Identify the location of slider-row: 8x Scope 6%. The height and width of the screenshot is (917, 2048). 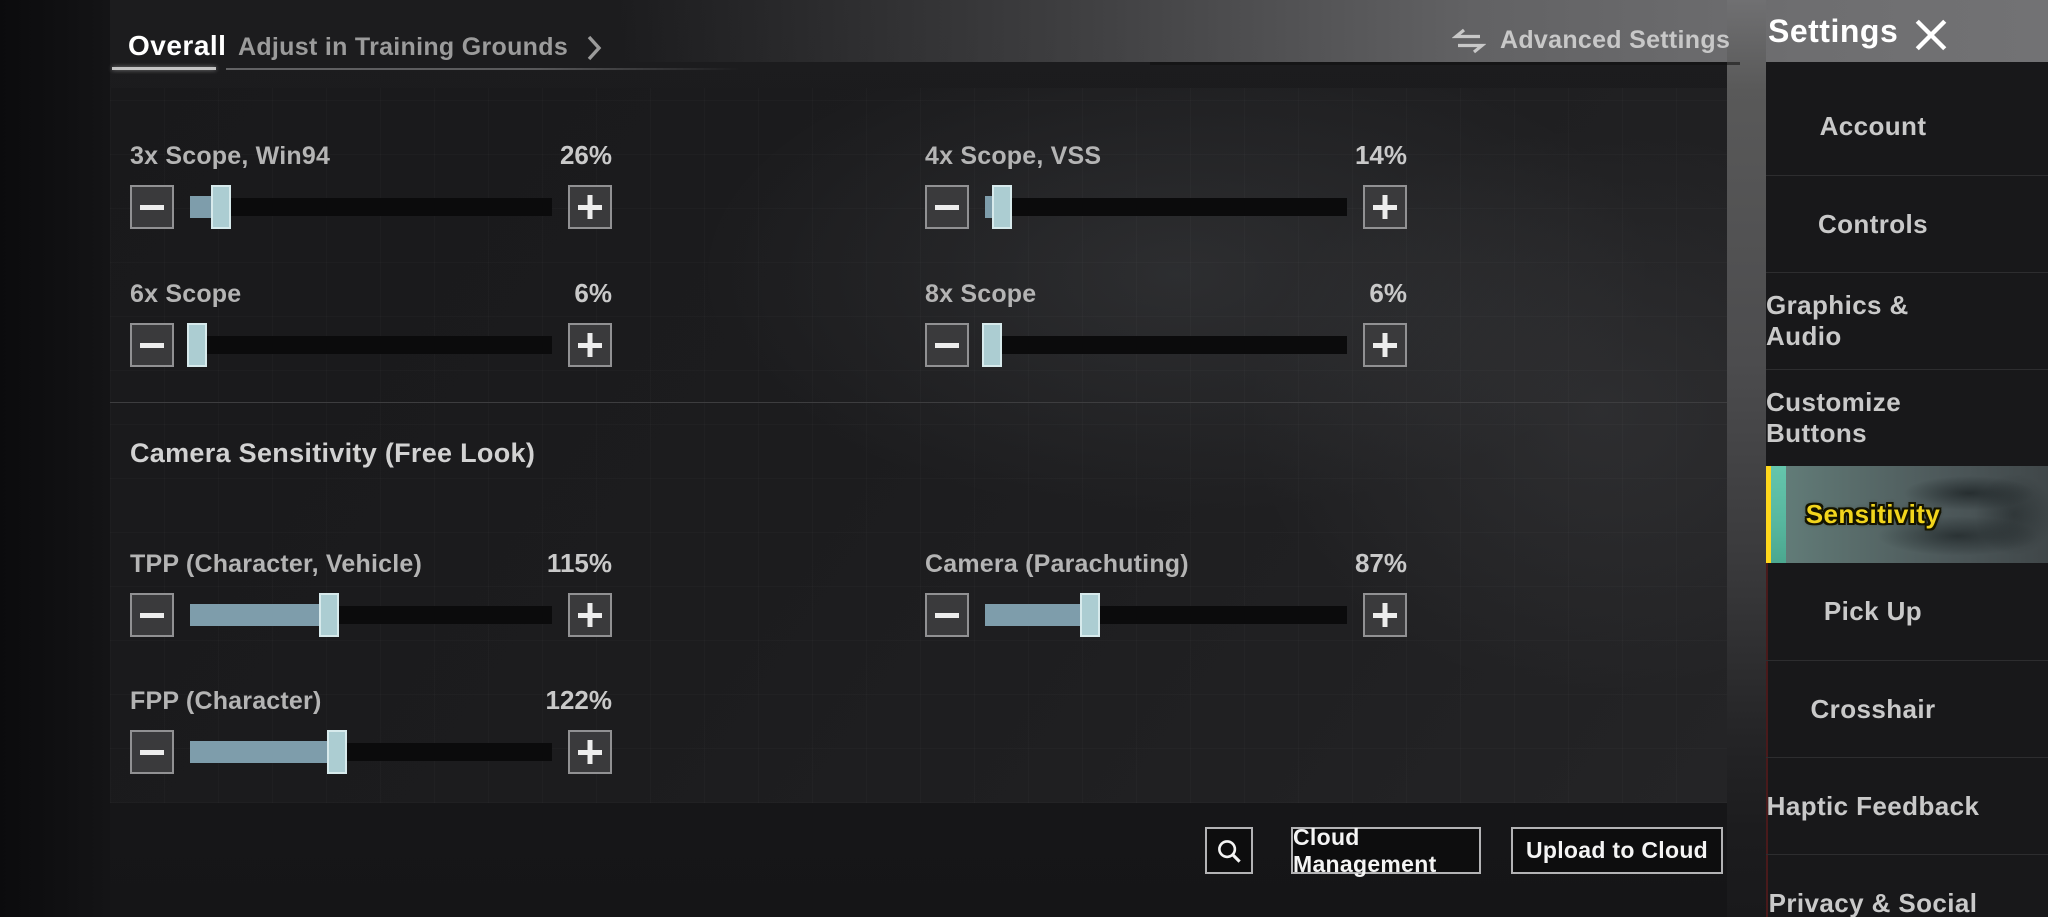
(1166, 322).